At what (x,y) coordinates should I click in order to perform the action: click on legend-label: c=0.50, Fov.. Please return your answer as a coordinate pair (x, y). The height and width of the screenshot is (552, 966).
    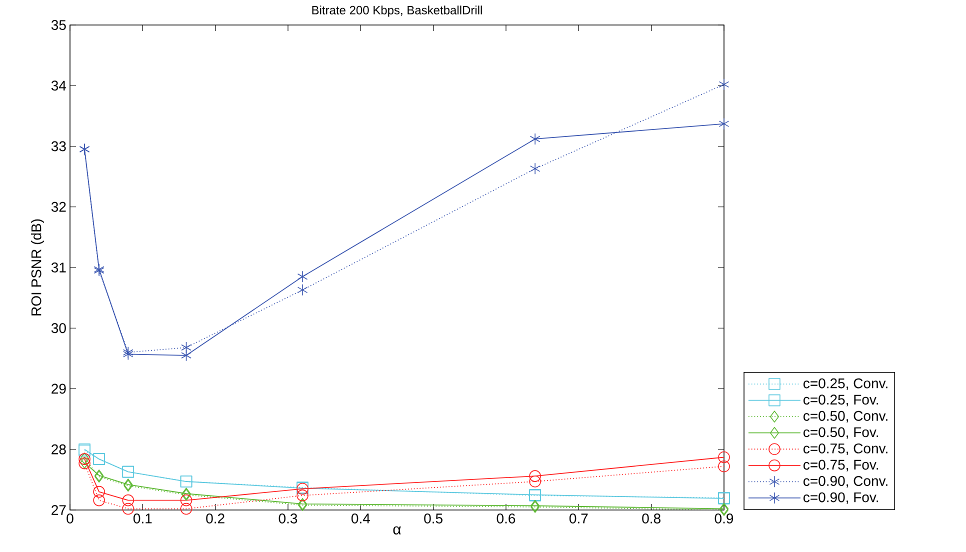
    Looking at the image, I should click on (841, 433).